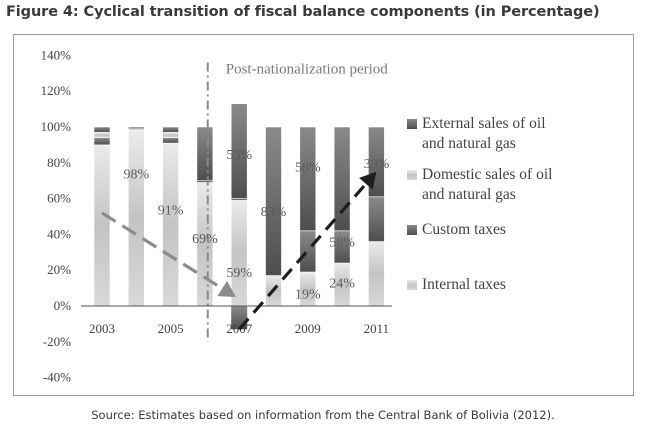 The width and height of the screenshot is (646, 433). I want to click on trend-arrow-line, so click(302, 256).